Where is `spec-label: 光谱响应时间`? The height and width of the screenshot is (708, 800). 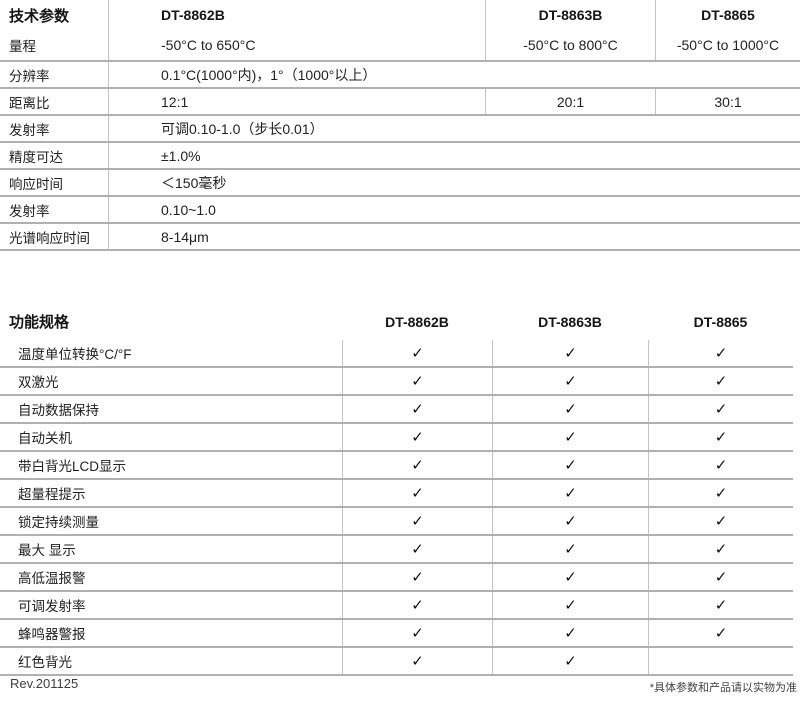
spec-label: 光谱响应时间 is located at coordinates (49, 238).